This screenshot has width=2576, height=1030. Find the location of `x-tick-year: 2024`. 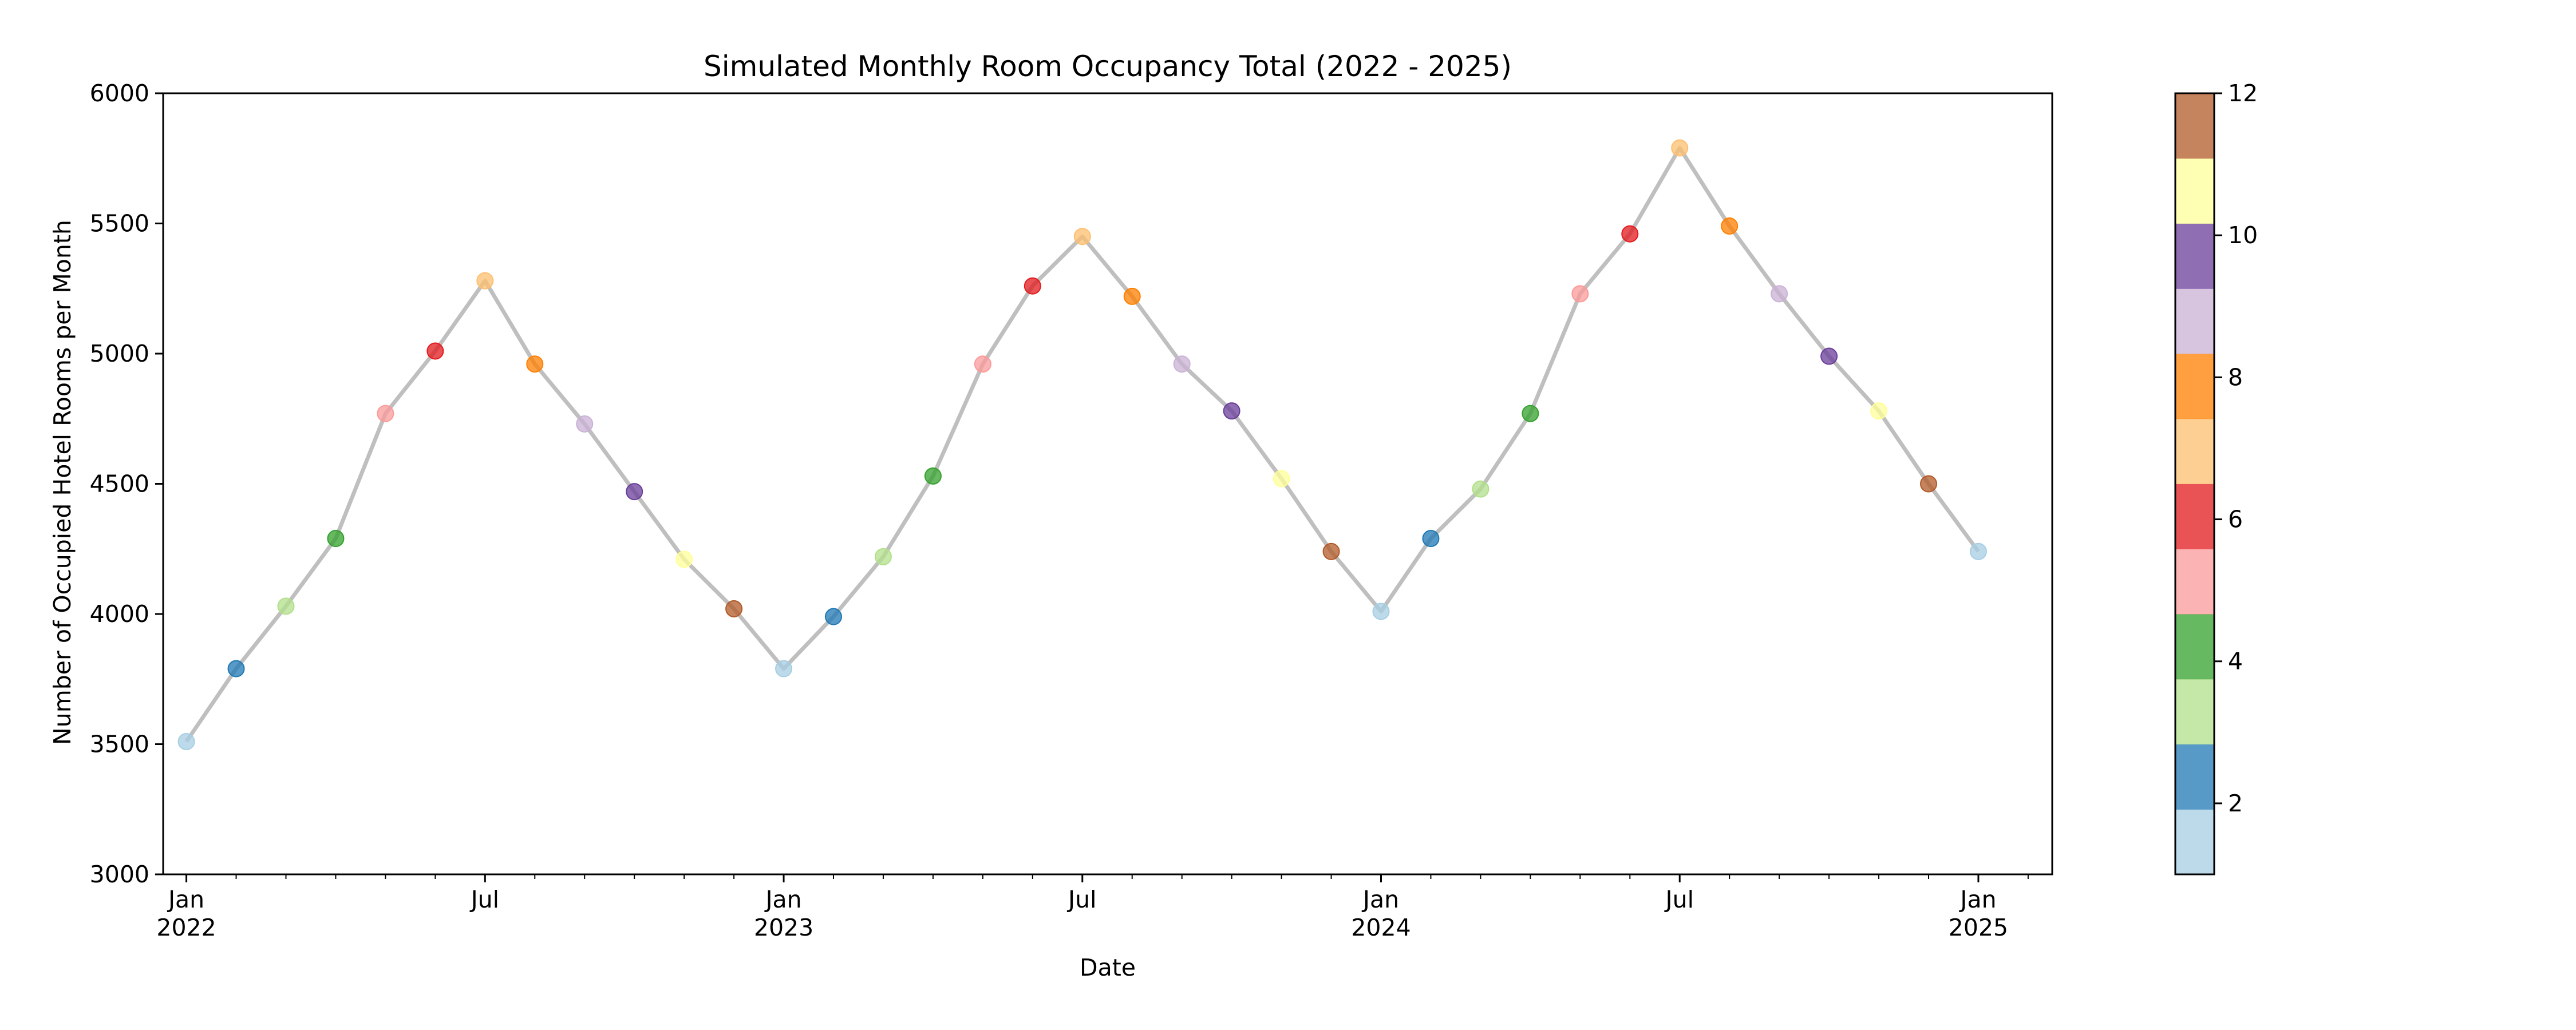

x-tick-year: 2024 is located at coordinates (1381, 927).